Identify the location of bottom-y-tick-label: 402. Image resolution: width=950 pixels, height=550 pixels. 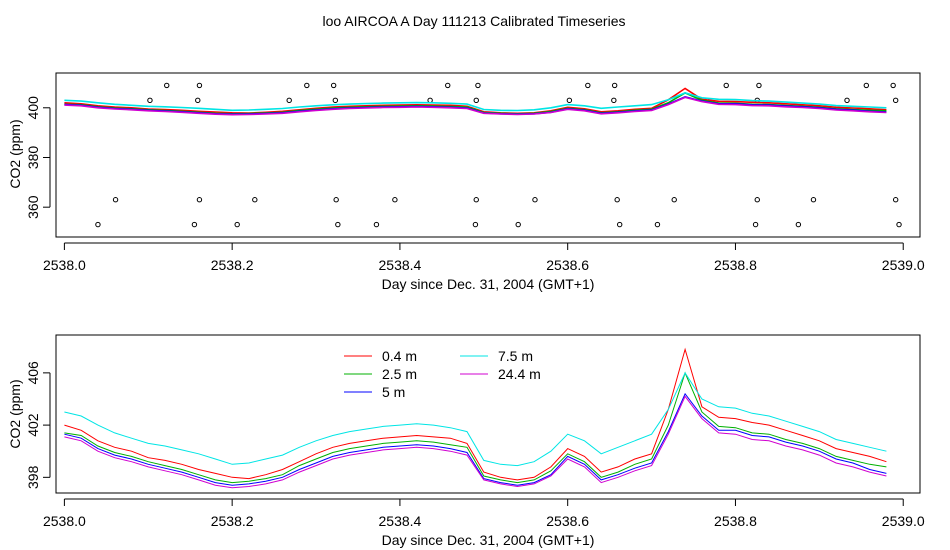
(33, 425).